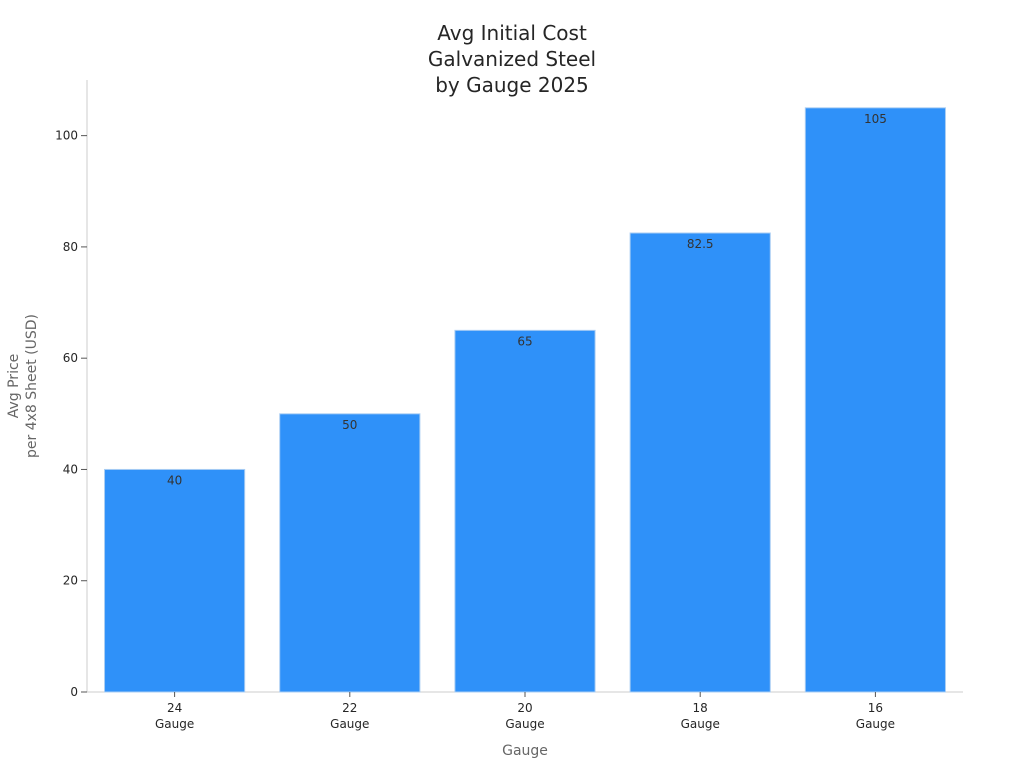  Describe the element at coordinates (32, 386) in the screenshot. I see `y-axis-title-line-2: per 4x8 Sheet (USD)` at that location.